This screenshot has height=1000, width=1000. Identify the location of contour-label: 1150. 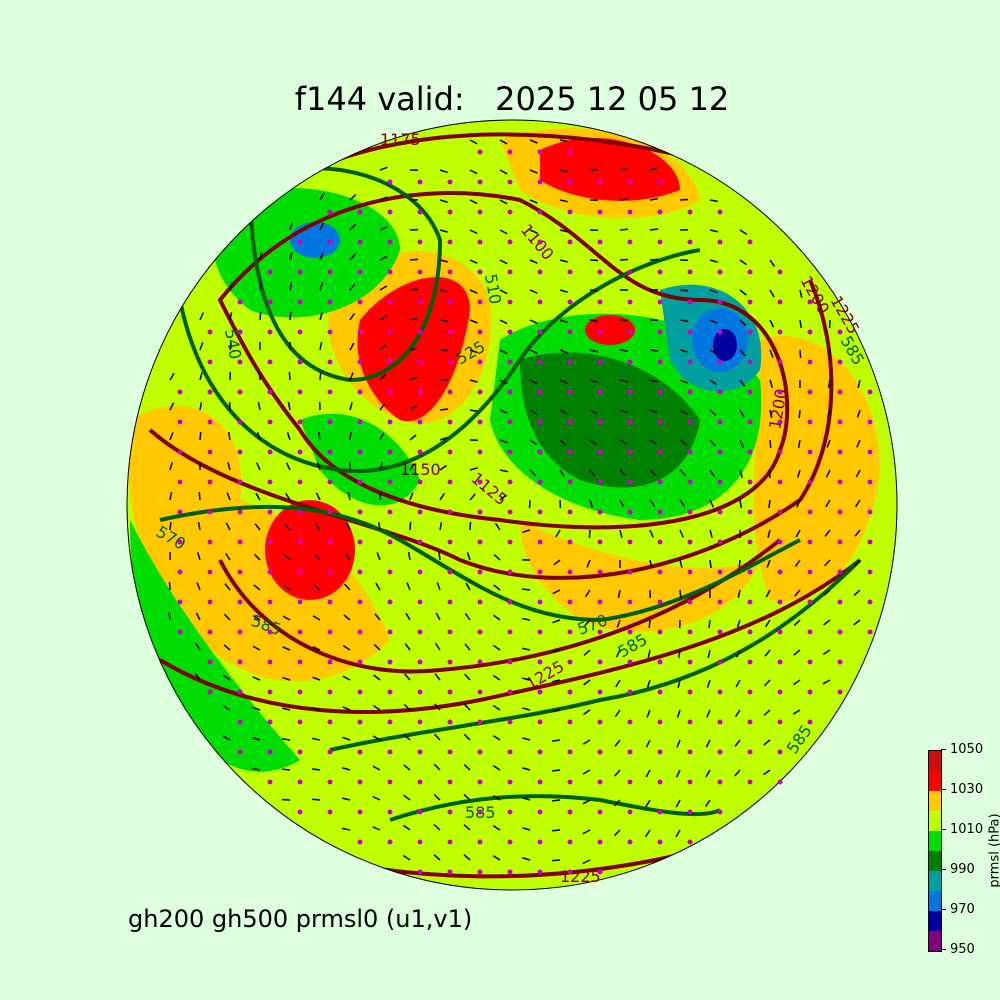
(420, 469).